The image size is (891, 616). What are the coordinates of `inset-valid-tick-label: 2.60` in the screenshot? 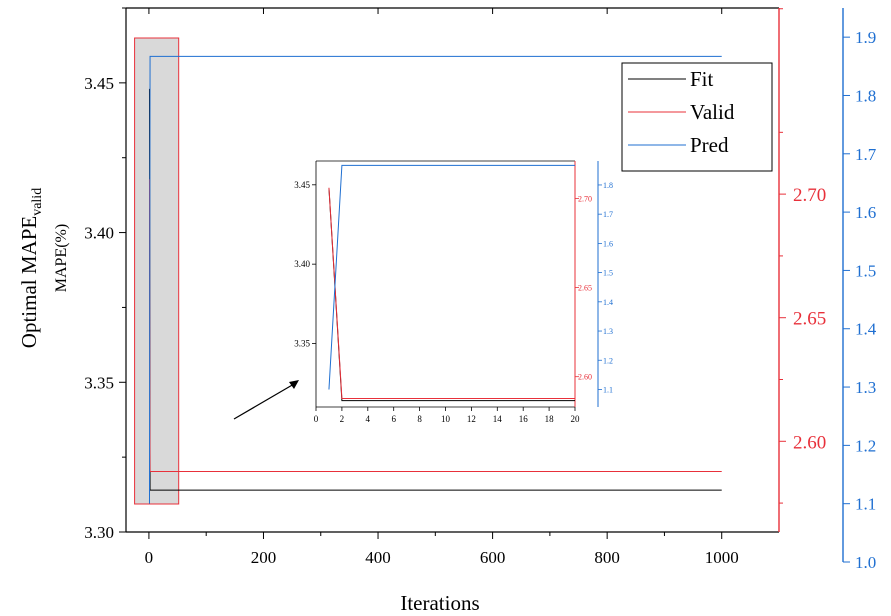 It's located at (585, 377).